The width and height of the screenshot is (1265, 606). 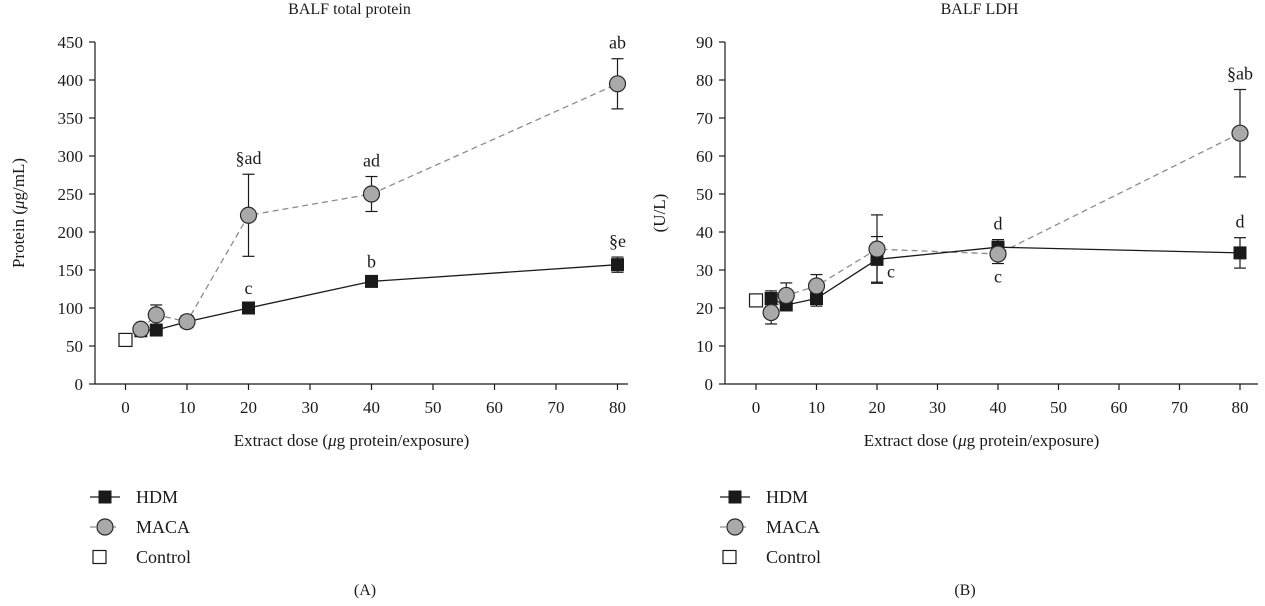 I want to click on significance-label: §ab, so click(x=1240, y=74).